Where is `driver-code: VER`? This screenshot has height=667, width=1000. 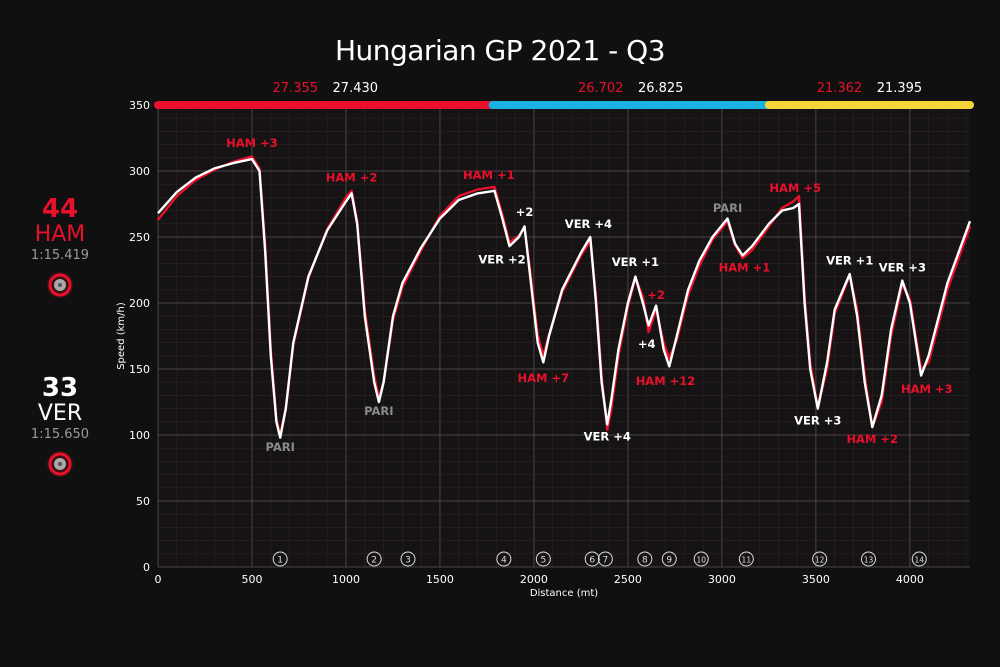 driver-code: VER is located at coordinates (60, 413).